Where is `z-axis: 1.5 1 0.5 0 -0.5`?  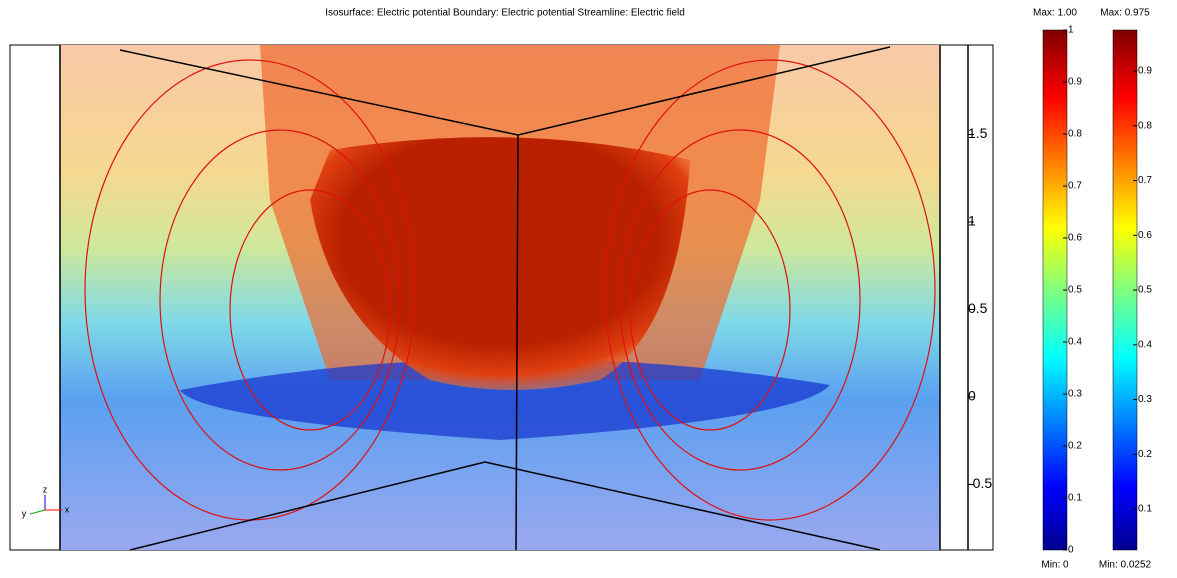
z-axis: 1.5 1 0.5 0 -0.5 is located at coordinates (980, 308).